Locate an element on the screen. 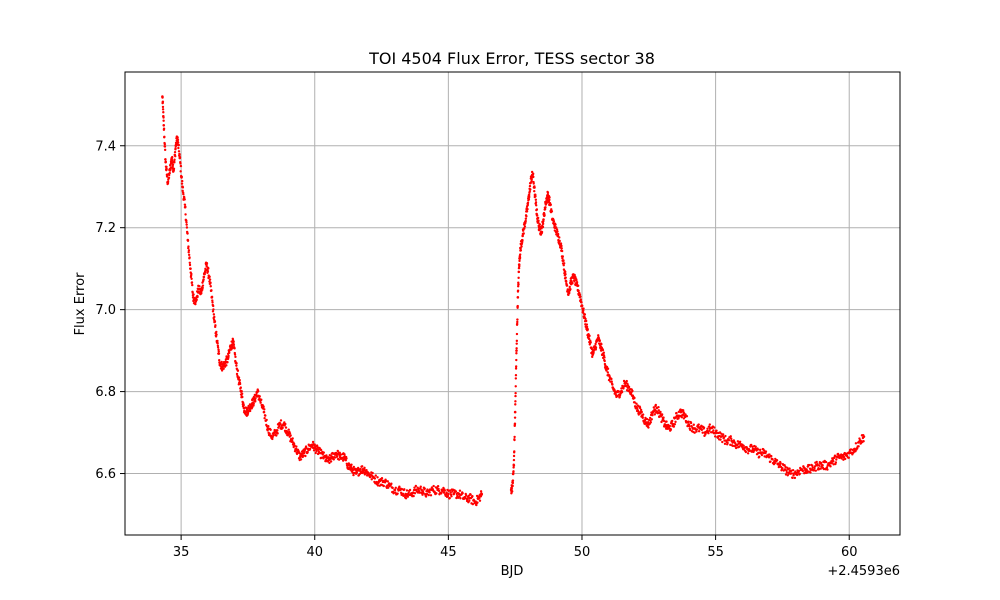 Image resolution: width=1000 pixels, height=600 pixels. chart-title: TOI 4504 Flux Error, TESS sector 38 is located at coordinates (511, 58).